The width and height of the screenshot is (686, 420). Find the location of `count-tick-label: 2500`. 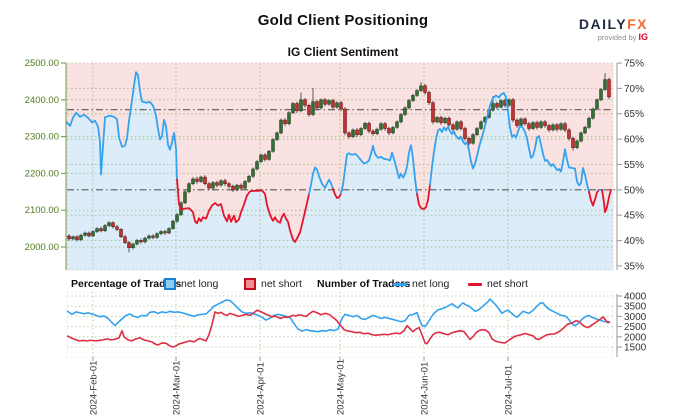

count-tick-label: 2500 is located at coordinates (635, 327).